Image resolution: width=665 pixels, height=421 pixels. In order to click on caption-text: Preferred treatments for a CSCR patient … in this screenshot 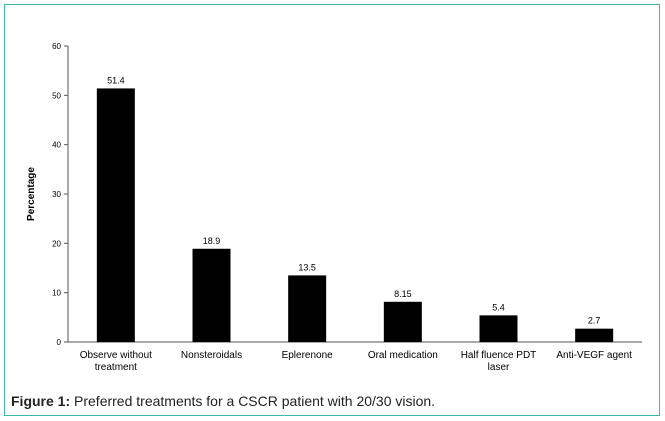, I will do `click(253, 401)`.